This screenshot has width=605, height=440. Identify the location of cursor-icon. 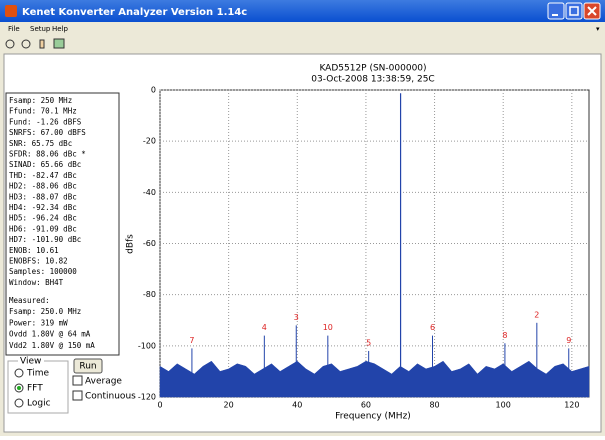
(59, 43).